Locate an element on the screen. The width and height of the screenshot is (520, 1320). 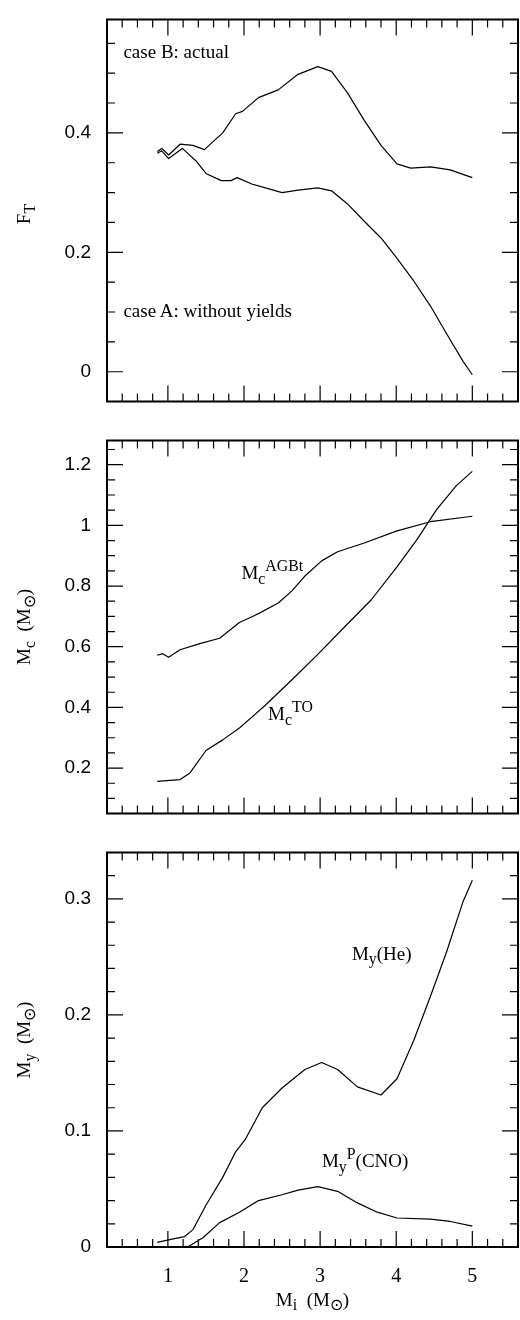
x-axis-title: M$_{i}$ (M$_{⊙}$) is located at coordinates (312, 1302).